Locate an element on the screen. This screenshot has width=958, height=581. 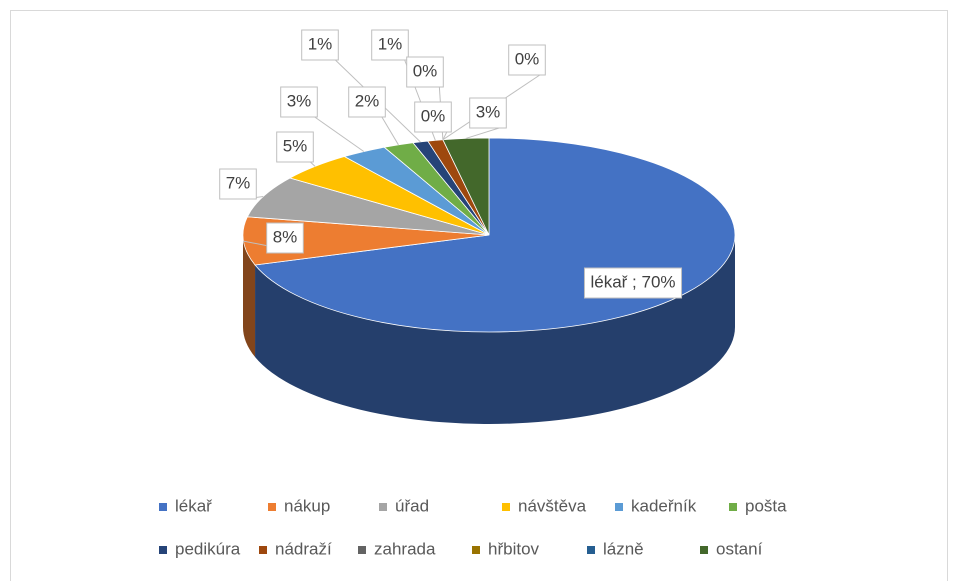
legend-label: návštěva is located at coordinates (552, 505).